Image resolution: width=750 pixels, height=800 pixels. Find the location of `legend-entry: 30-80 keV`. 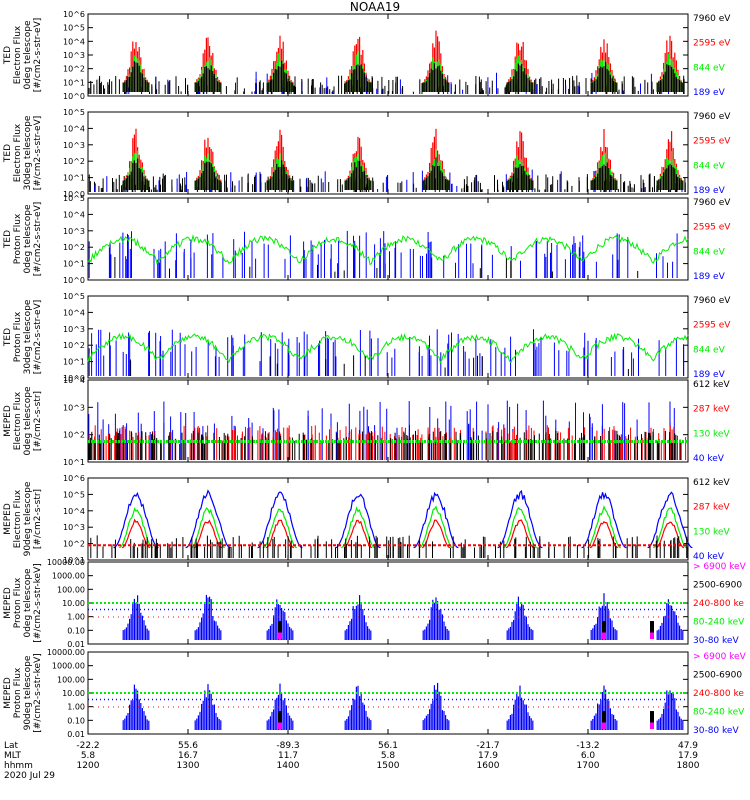

legend-entry: 30-80 keV is located at coordinates (716, 731).